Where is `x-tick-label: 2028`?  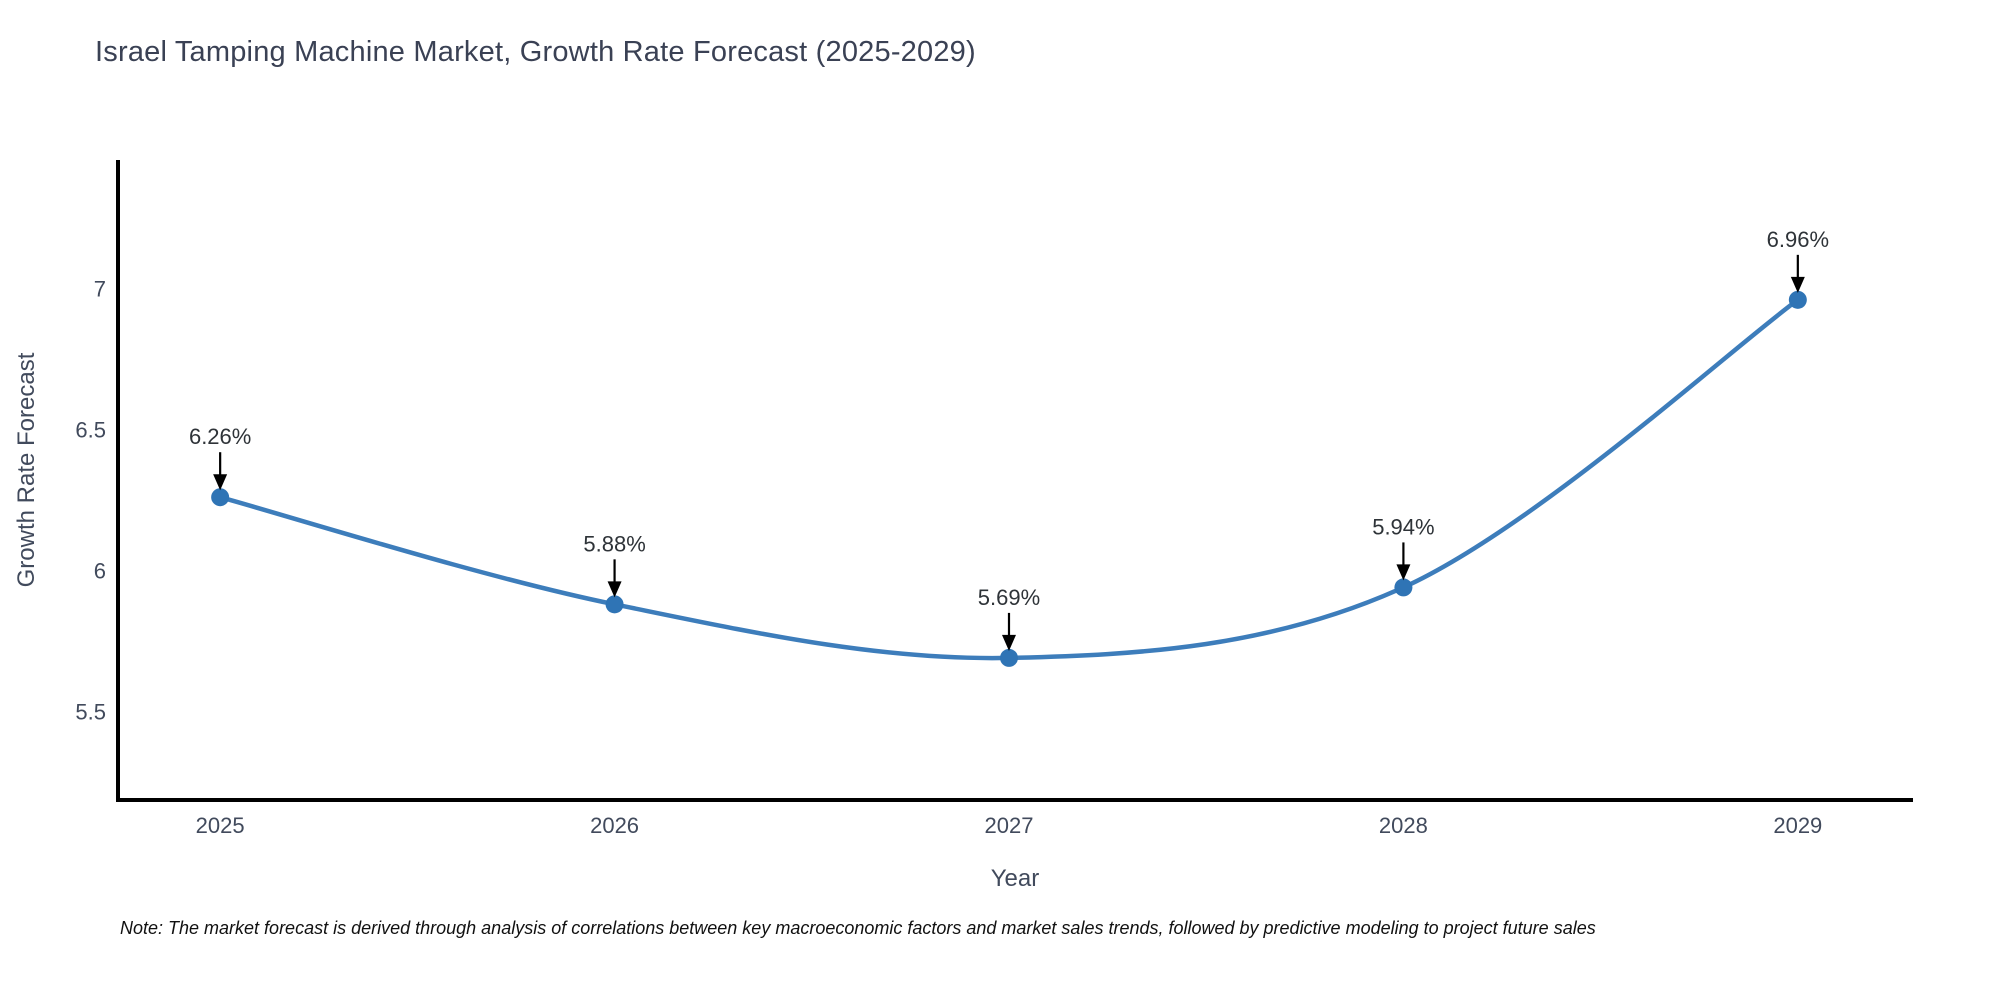
x-tick-label: 2028 is located at coordinates (1403, 825).